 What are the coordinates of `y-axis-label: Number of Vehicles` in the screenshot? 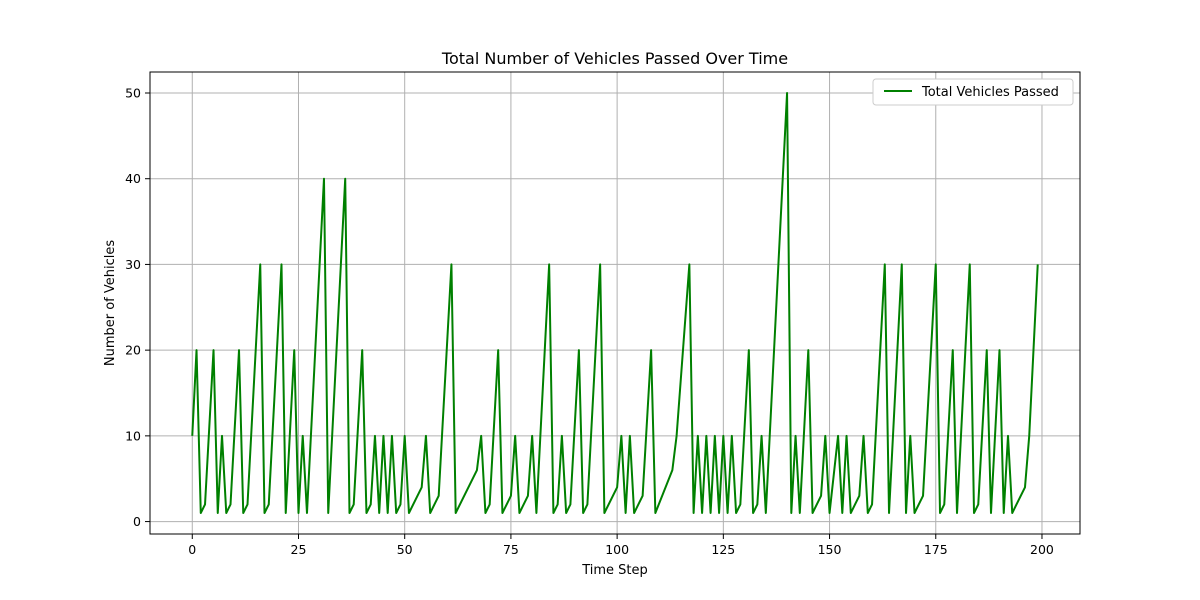 It's located at (110, 303).